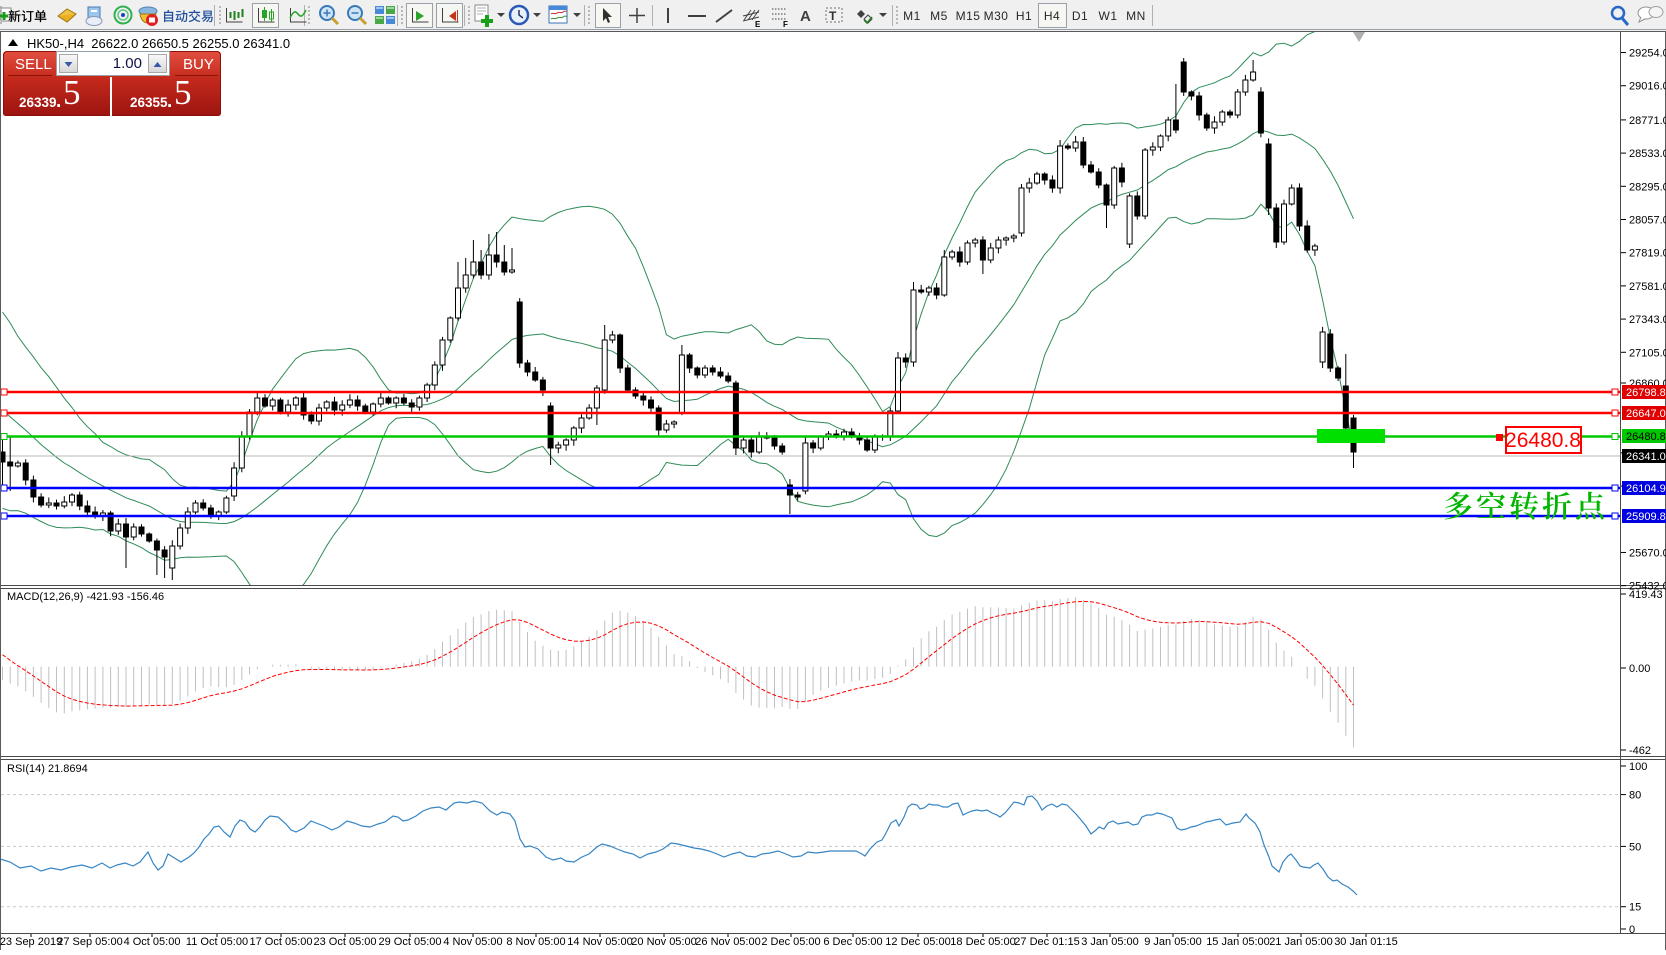  Describe the element at coordinates (1238, 942) in the screenshot. I see `svg-text: 15 Jan 05:00` at that location.